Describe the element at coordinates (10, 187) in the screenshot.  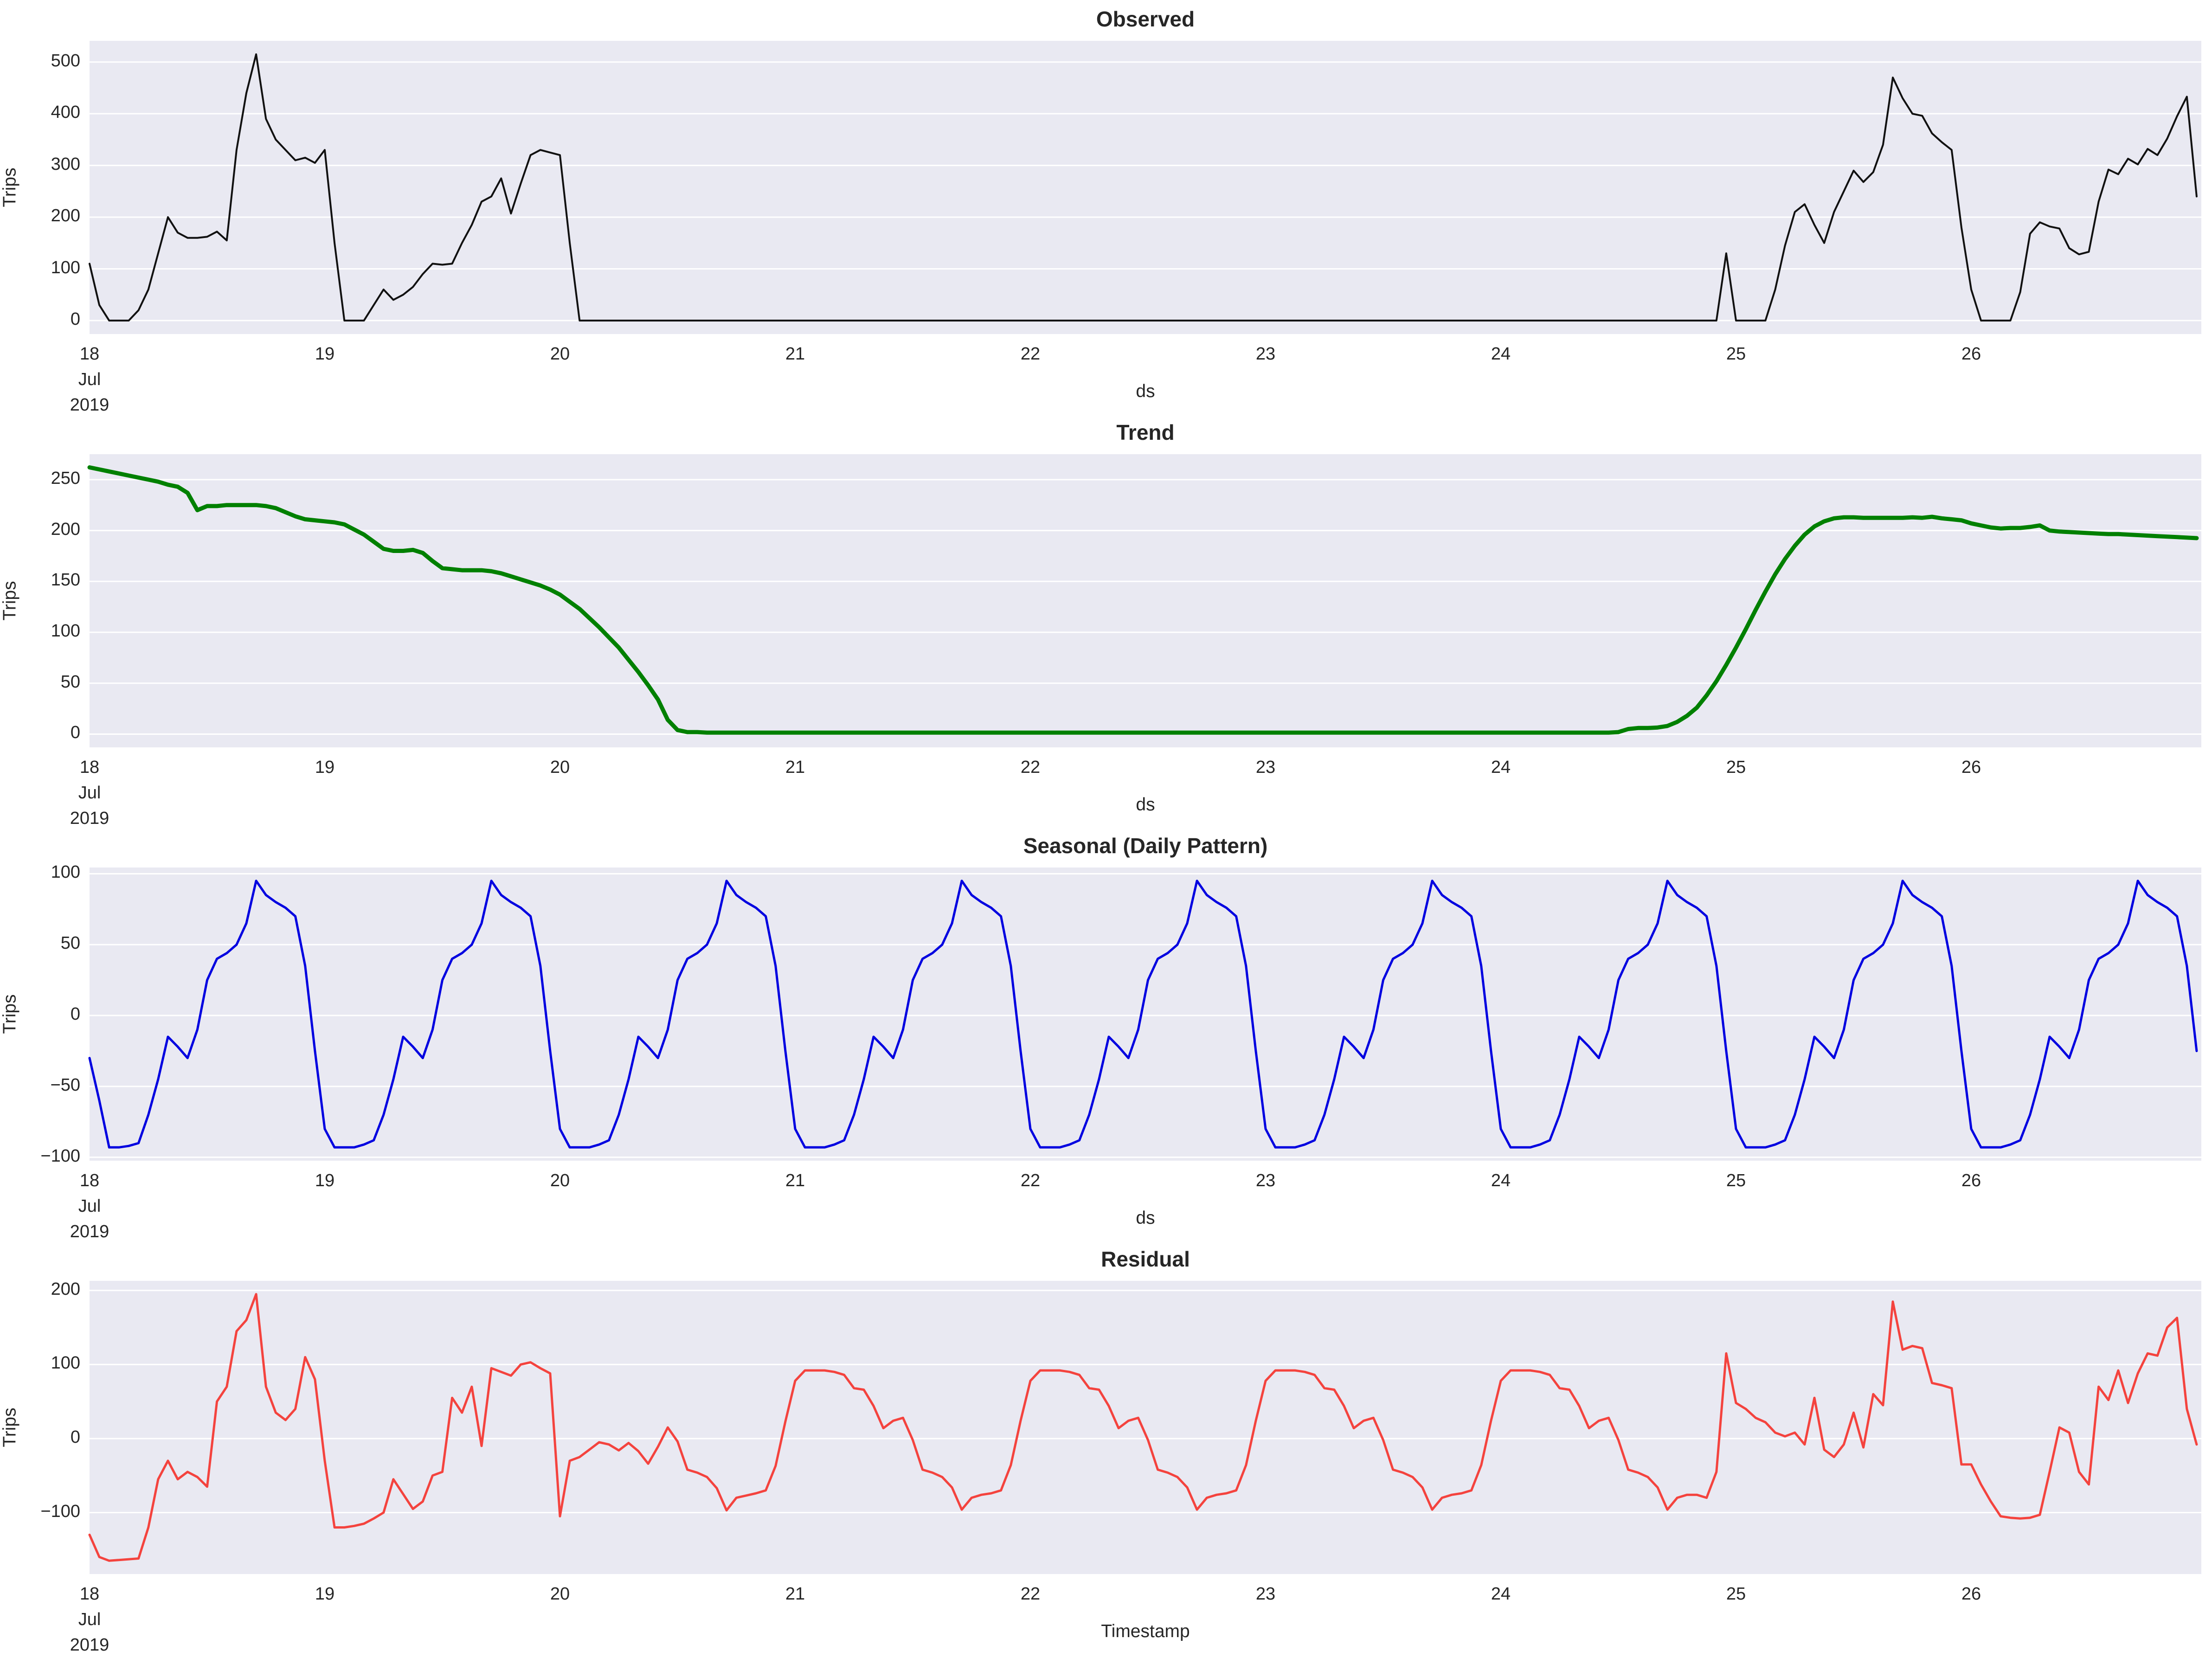
I see `panel-observed-ylabel: Trips` at that location.